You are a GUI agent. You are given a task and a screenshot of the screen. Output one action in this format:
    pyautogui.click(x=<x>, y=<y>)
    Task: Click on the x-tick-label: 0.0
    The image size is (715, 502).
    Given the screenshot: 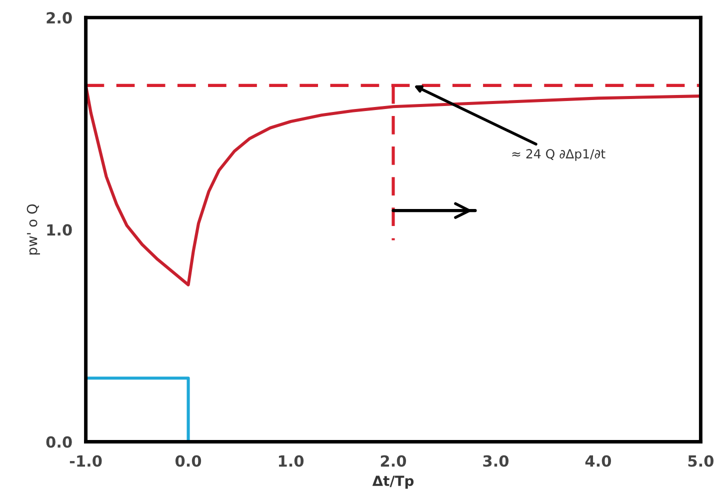 What is the action you would take?
    pyautogui.click(x=188, y=461)
    